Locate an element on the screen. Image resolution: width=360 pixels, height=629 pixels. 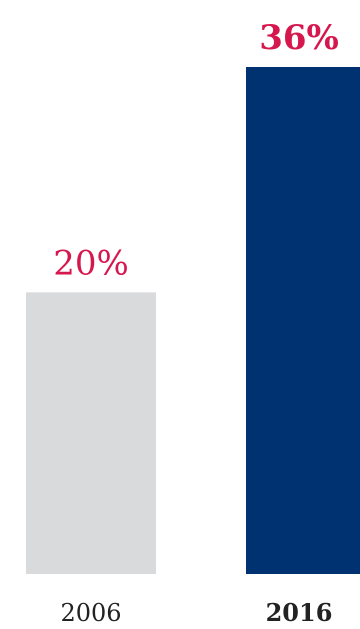
category-label-2016: 2016 is located at coordinates (299, 612).